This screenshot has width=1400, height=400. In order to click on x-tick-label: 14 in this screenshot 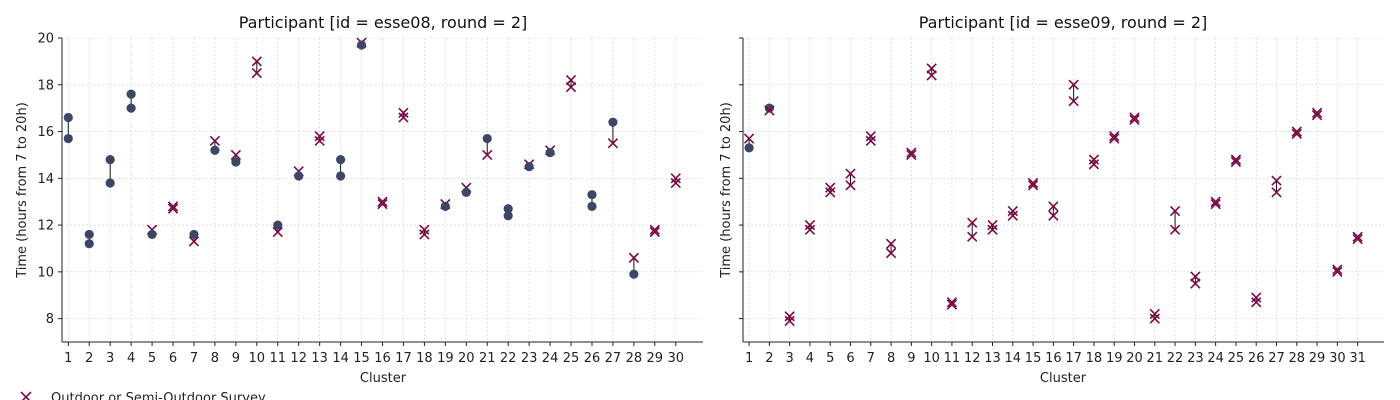, I will do `click(1013, 358)`.